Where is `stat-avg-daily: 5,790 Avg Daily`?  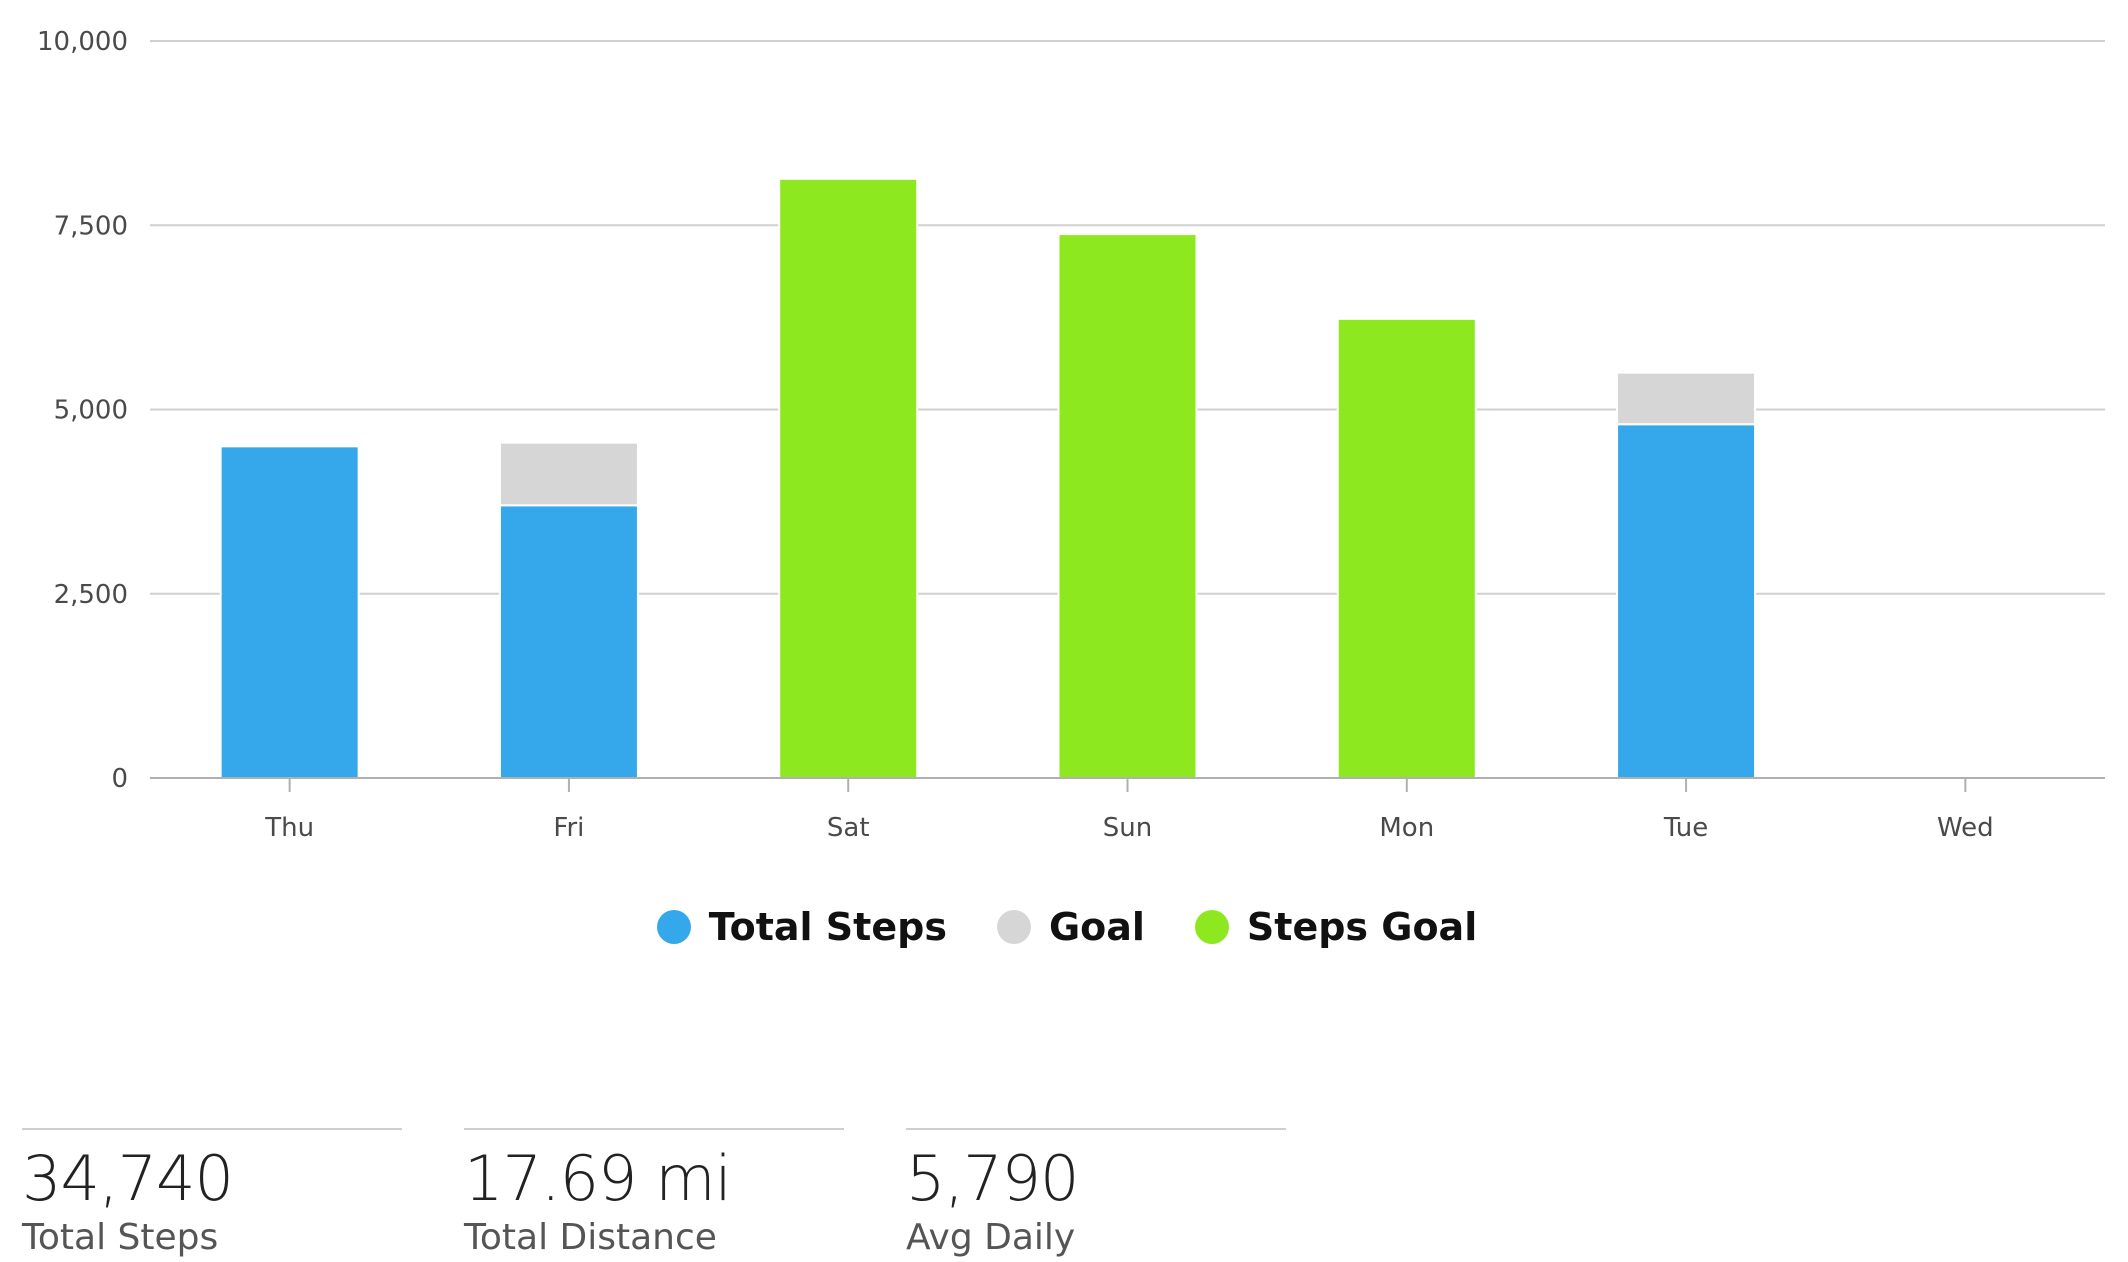
stat-avg-daily: 5,790 Avg Daily is located at coordinates (1096, 1194).